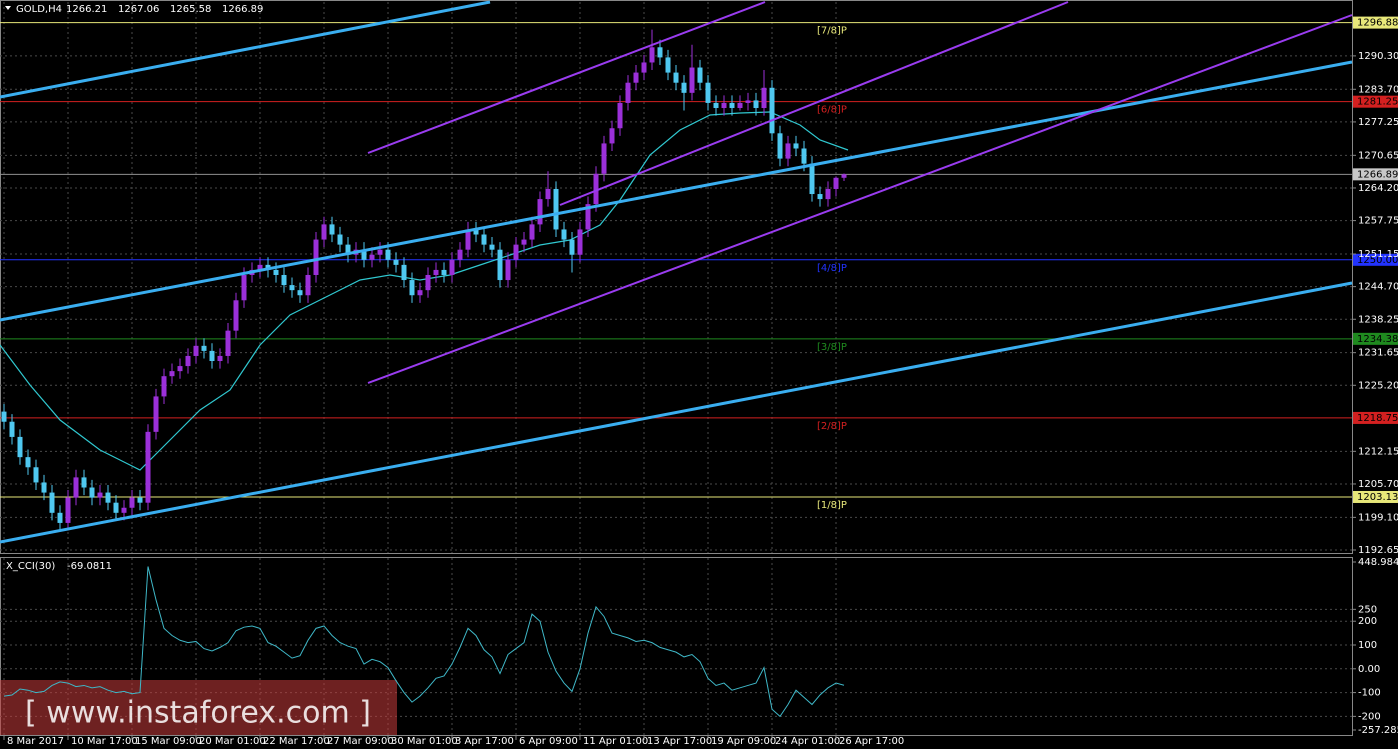 The width and height of the screenshot is (1398, 749). I want to click on y-tick-label: 100, so click(1367, 645).